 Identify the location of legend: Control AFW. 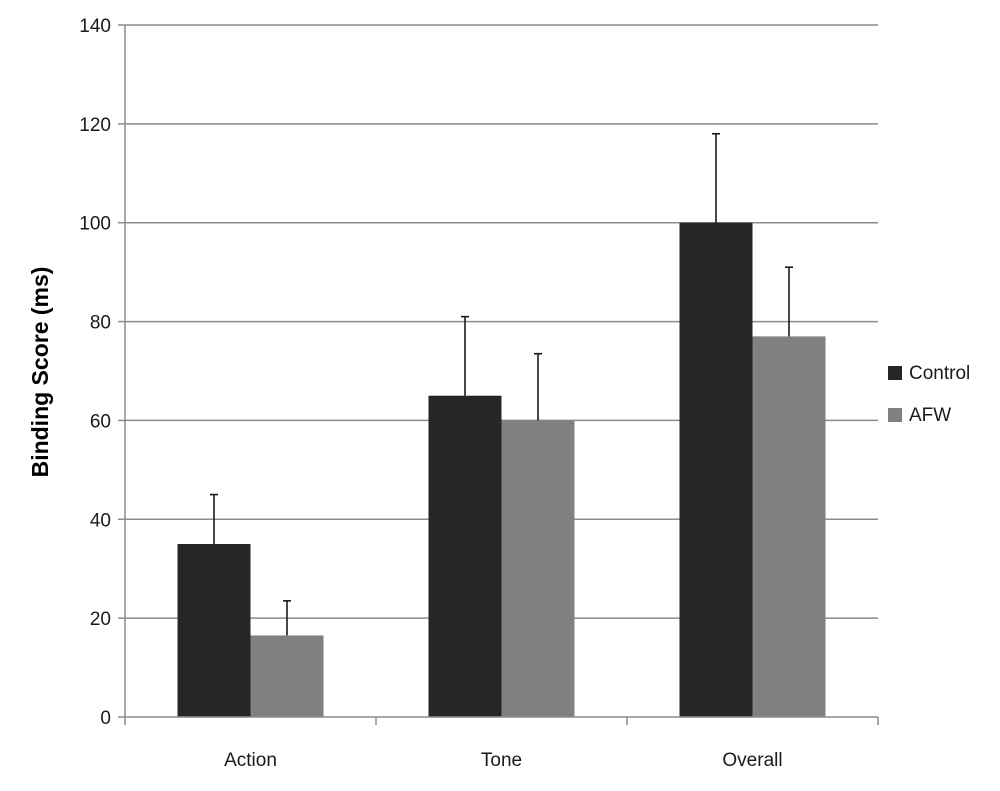
(929, 394).